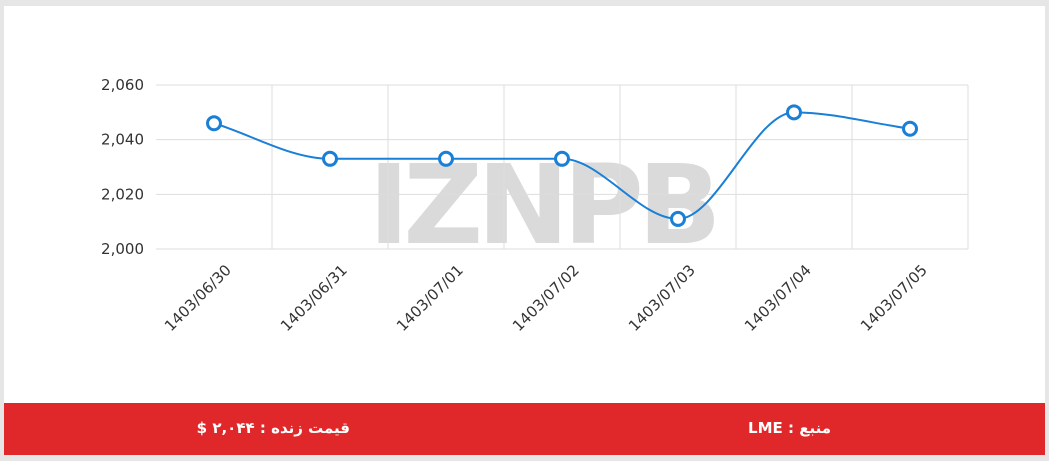 This screenshot has width=1049, height=461. What do you see at coordinates (122, 249) in the screenshot?
I see `y-tick-label: 2,000` at bounding box center [122, 249].